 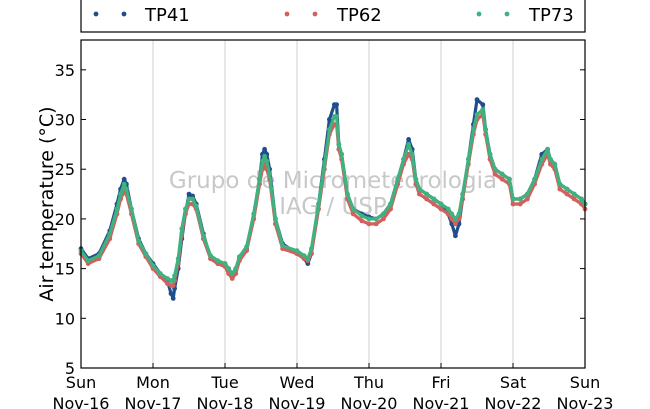 I want to click on legend-label: TP62, so click(x=359, y=15).